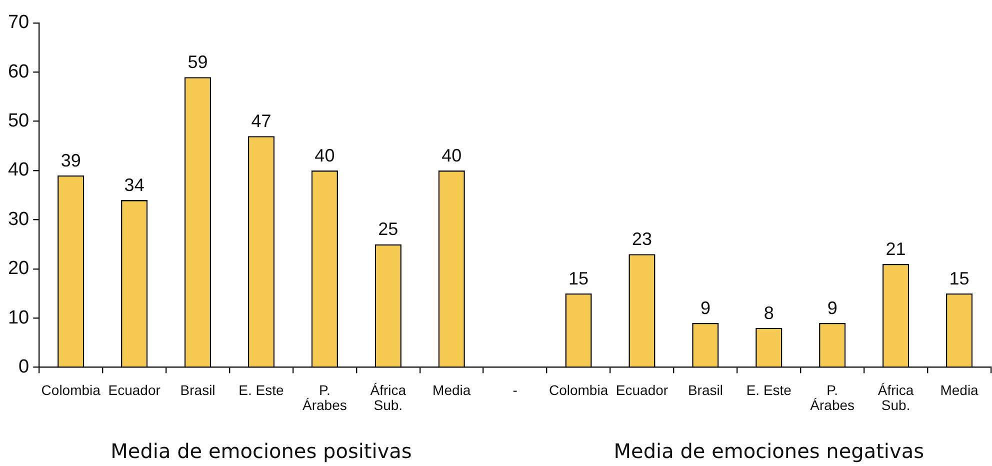 The height and width of the screenshot is (466, 992). What do you see at coordinates (19, 71) in the screenshot?
I see `y-tick-label: 60` at bounding box center [19, 71].